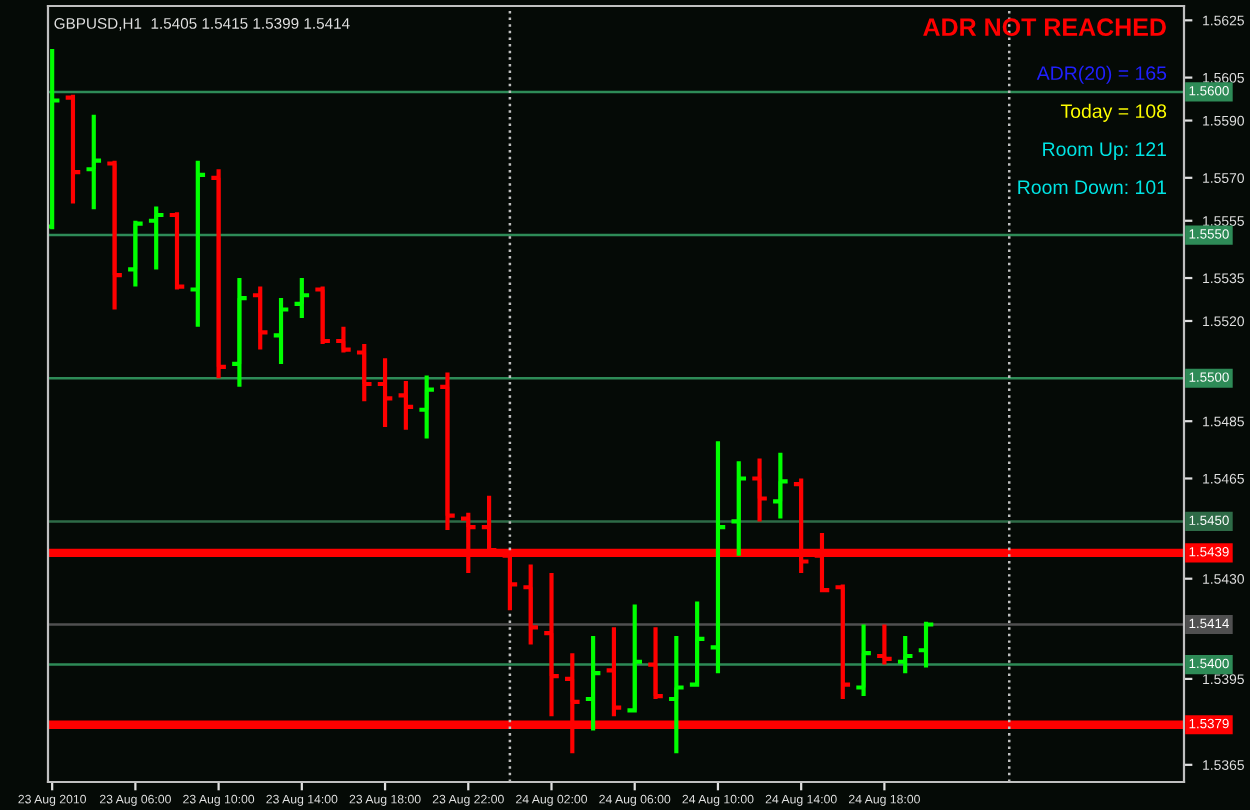 The image size is (1250, 810). Describe the element at coordinates (1101, 74) in the screenshot. I see `annotation: ADR(20) = 165` at that location.